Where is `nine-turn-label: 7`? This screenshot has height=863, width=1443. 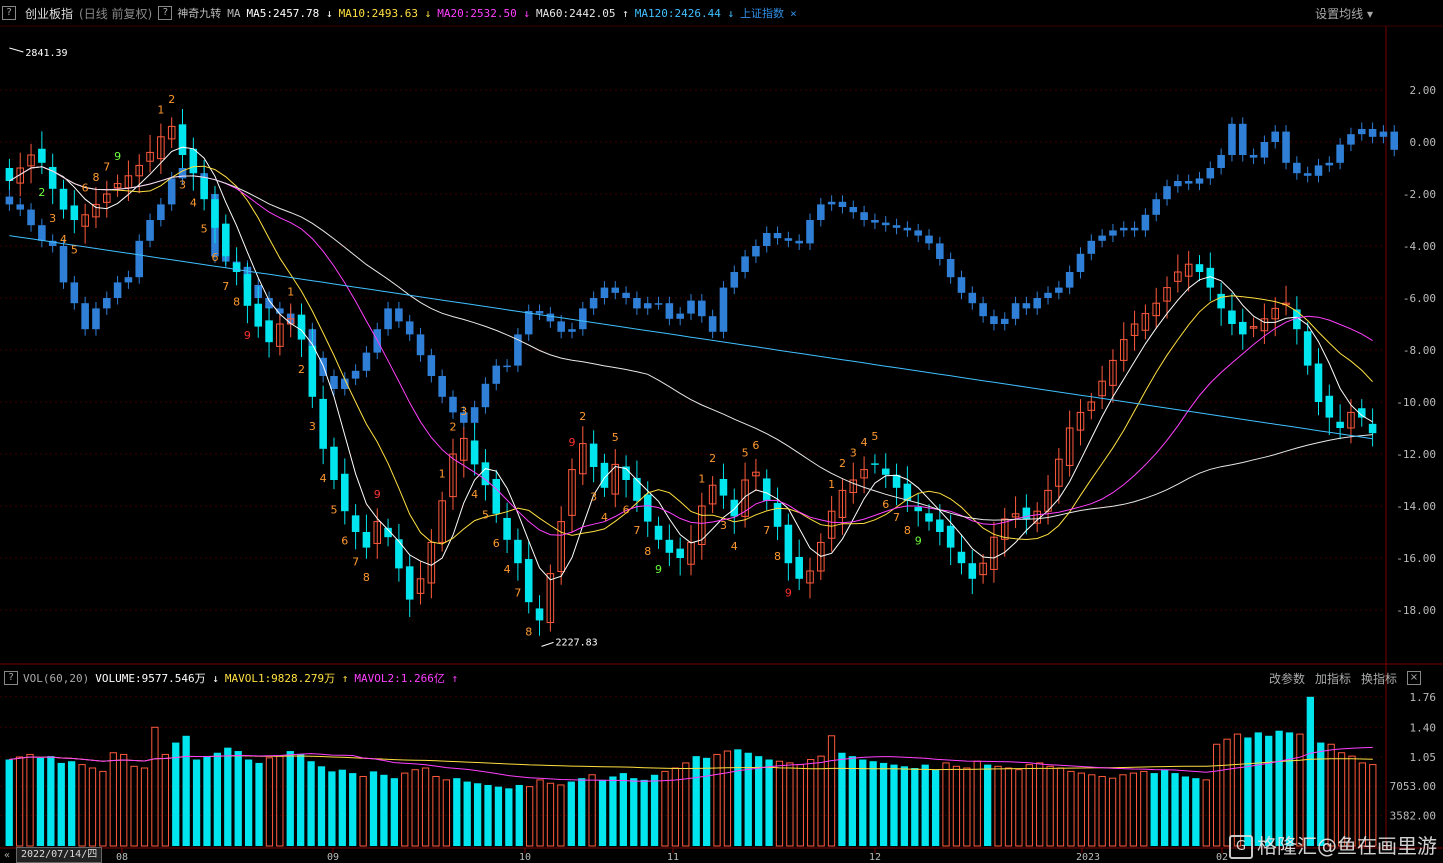
nine-turn-label: 7 is located at coordinates (106, 167).